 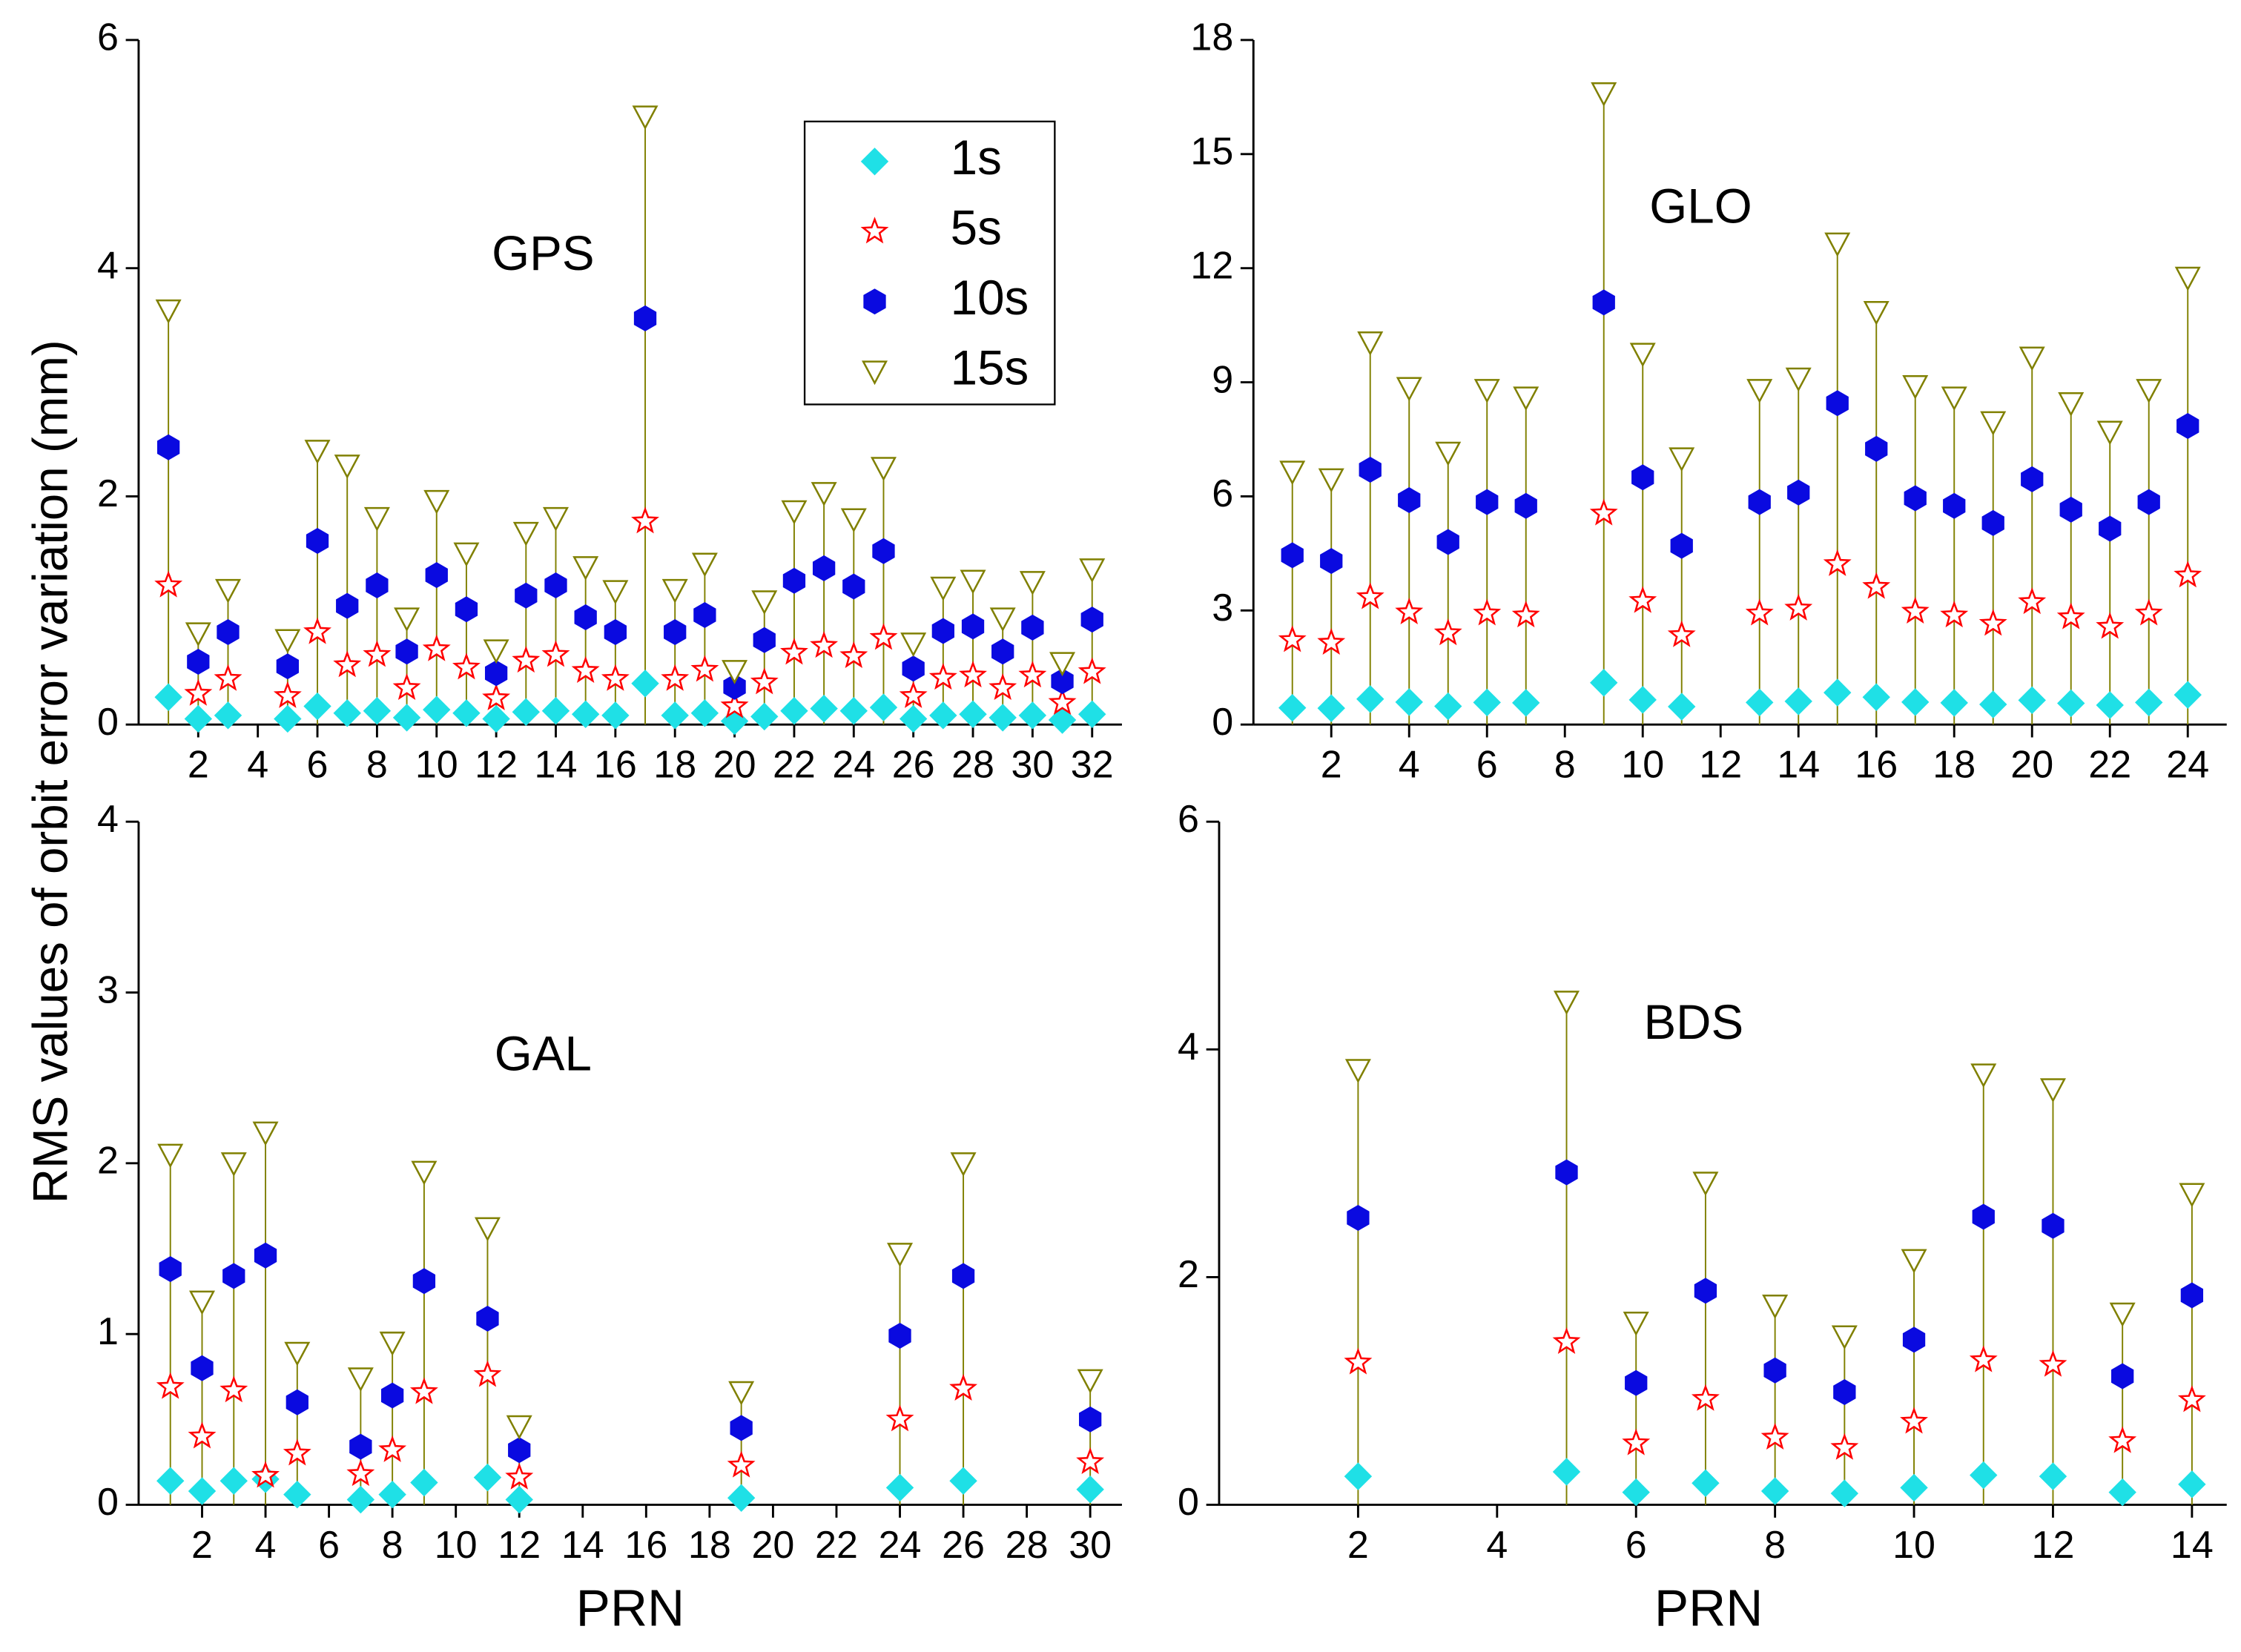 What do you see at coordinates (976, 228) in the screenshot?
I see `legend-label: 5s` at bounding box center [976, 228].